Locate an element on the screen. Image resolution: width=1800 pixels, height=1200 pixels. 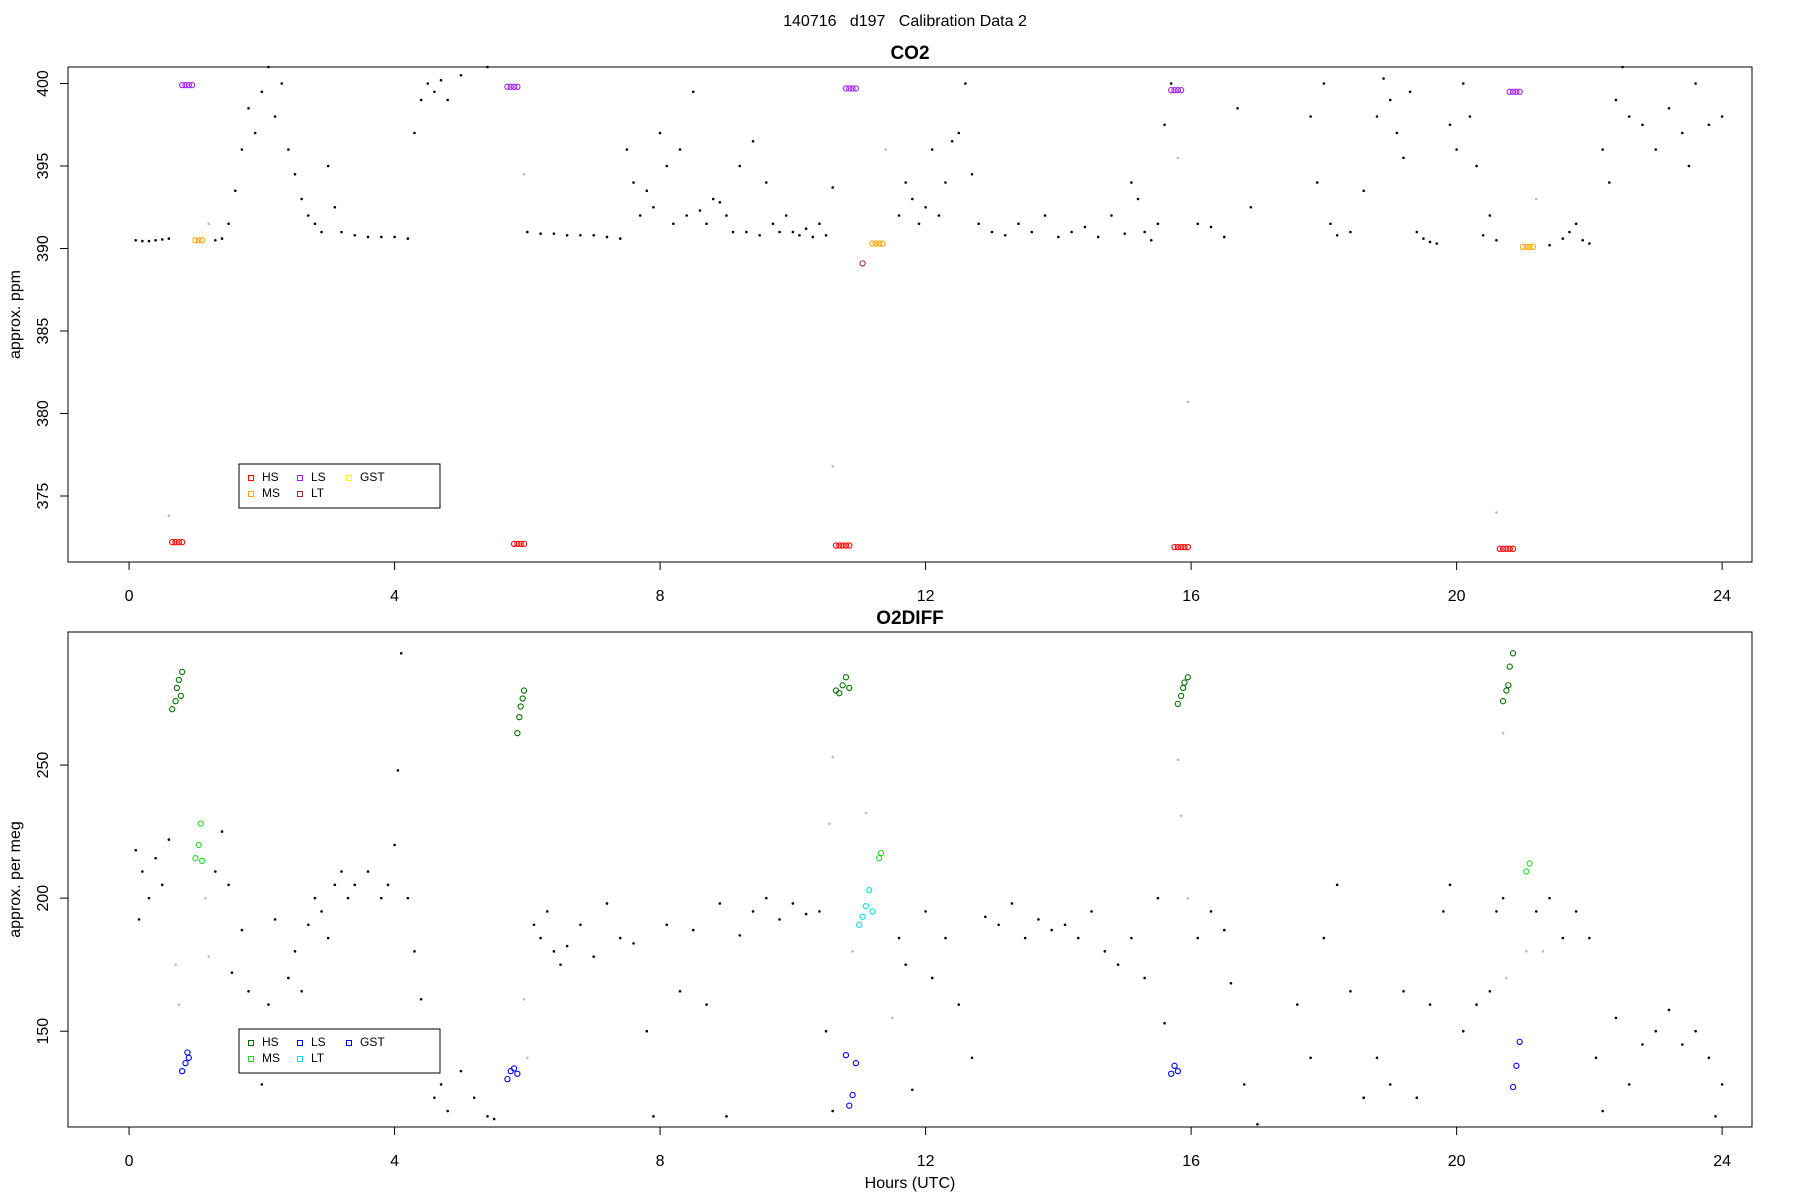
y-tick-label: 150 is located at coordinates (43, 1031).